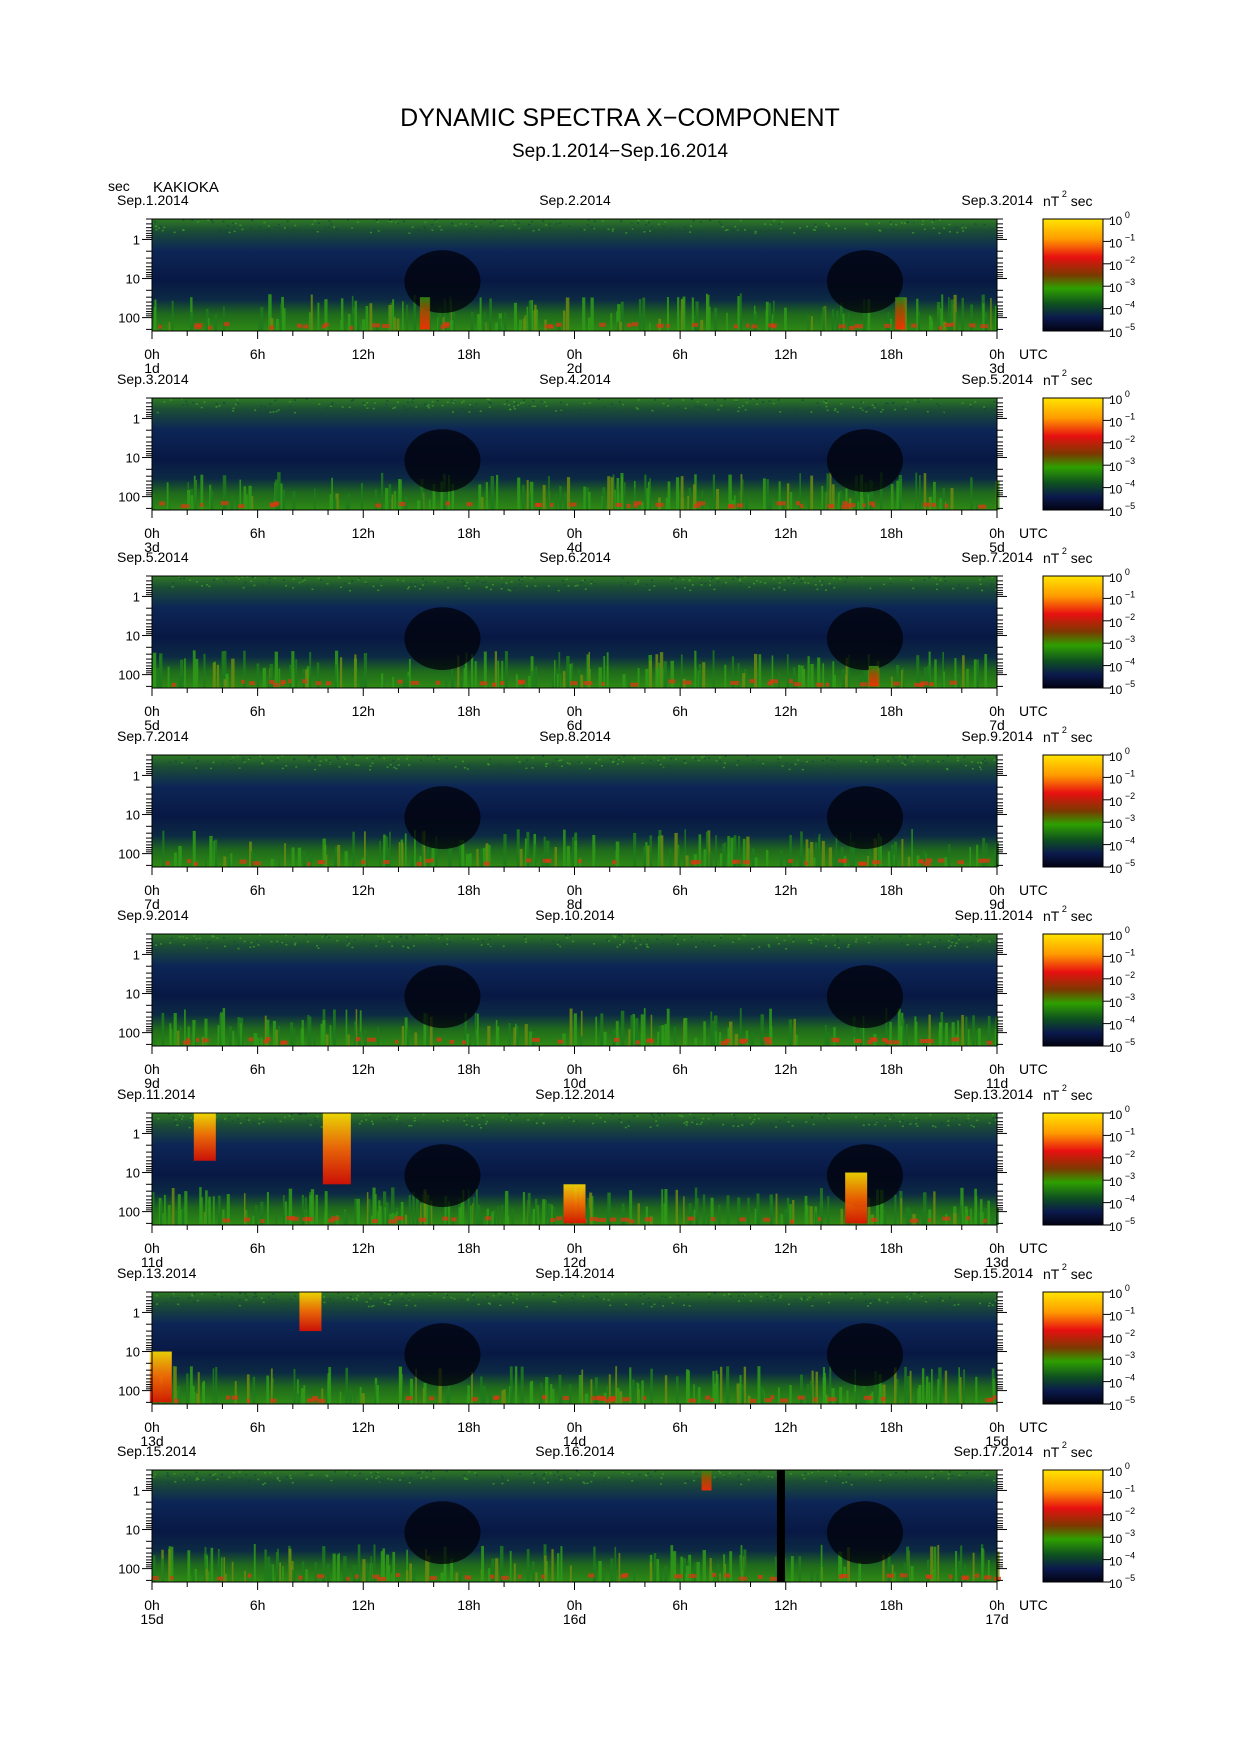 The image size is (1240, 1752). Describe the element at coordinates (1122, 598) in the screenshot. I see `colorbar-tick-label: 10 −1` at that location.